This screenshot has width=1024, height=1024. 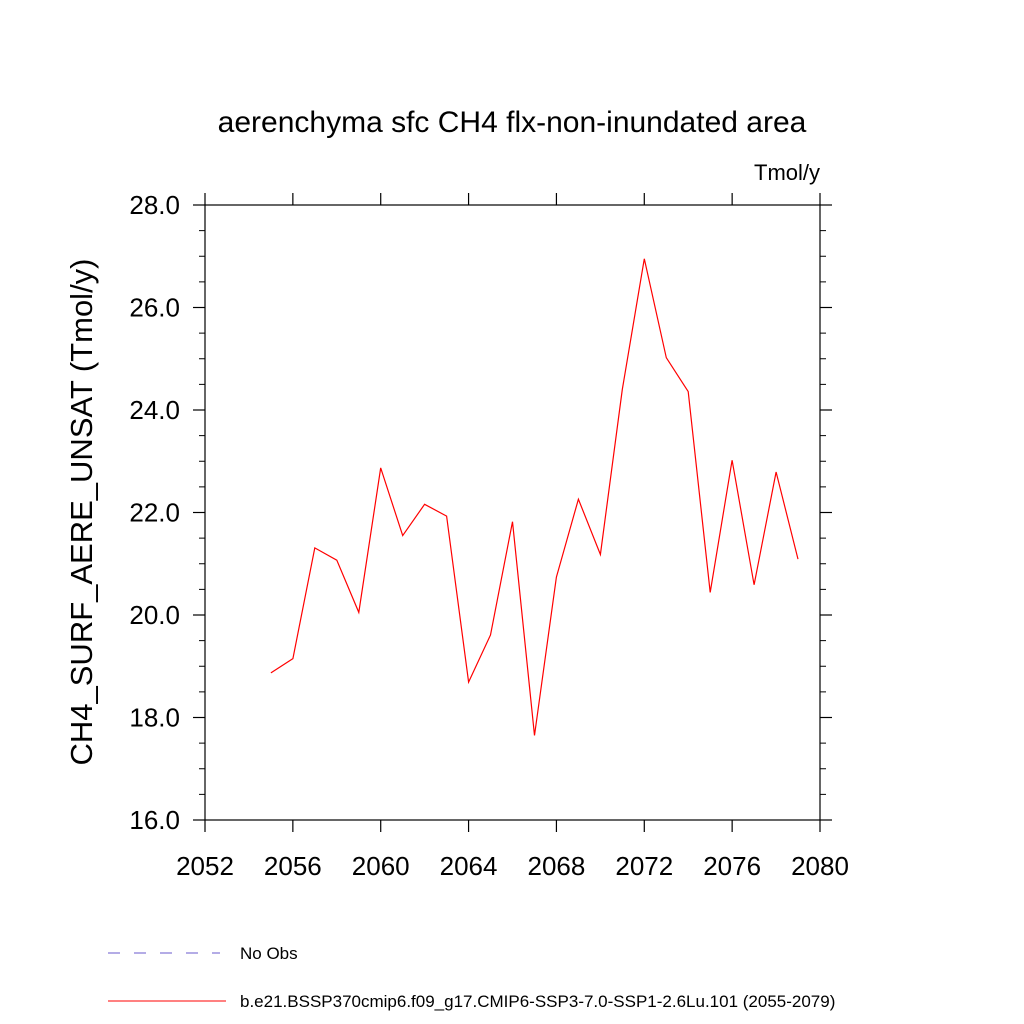 I want to click on y-tick-label: 26.0, so click(x=154, y=308).